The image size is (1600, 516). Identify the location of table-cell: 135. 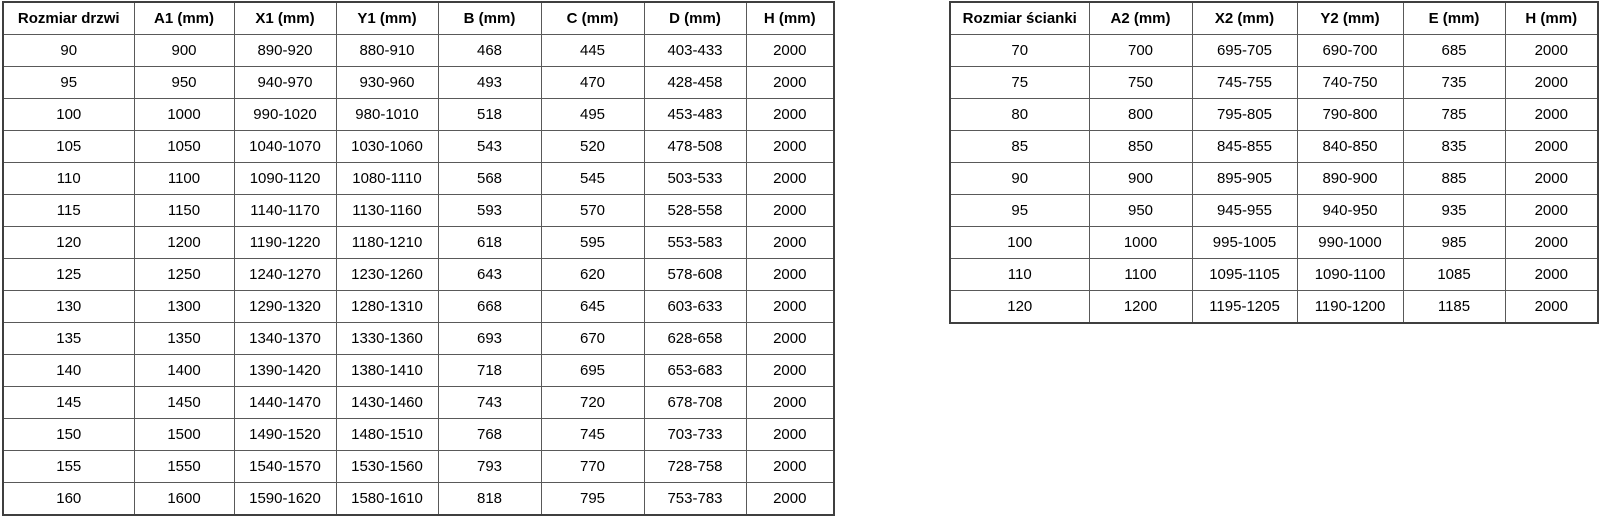
(68, 338).